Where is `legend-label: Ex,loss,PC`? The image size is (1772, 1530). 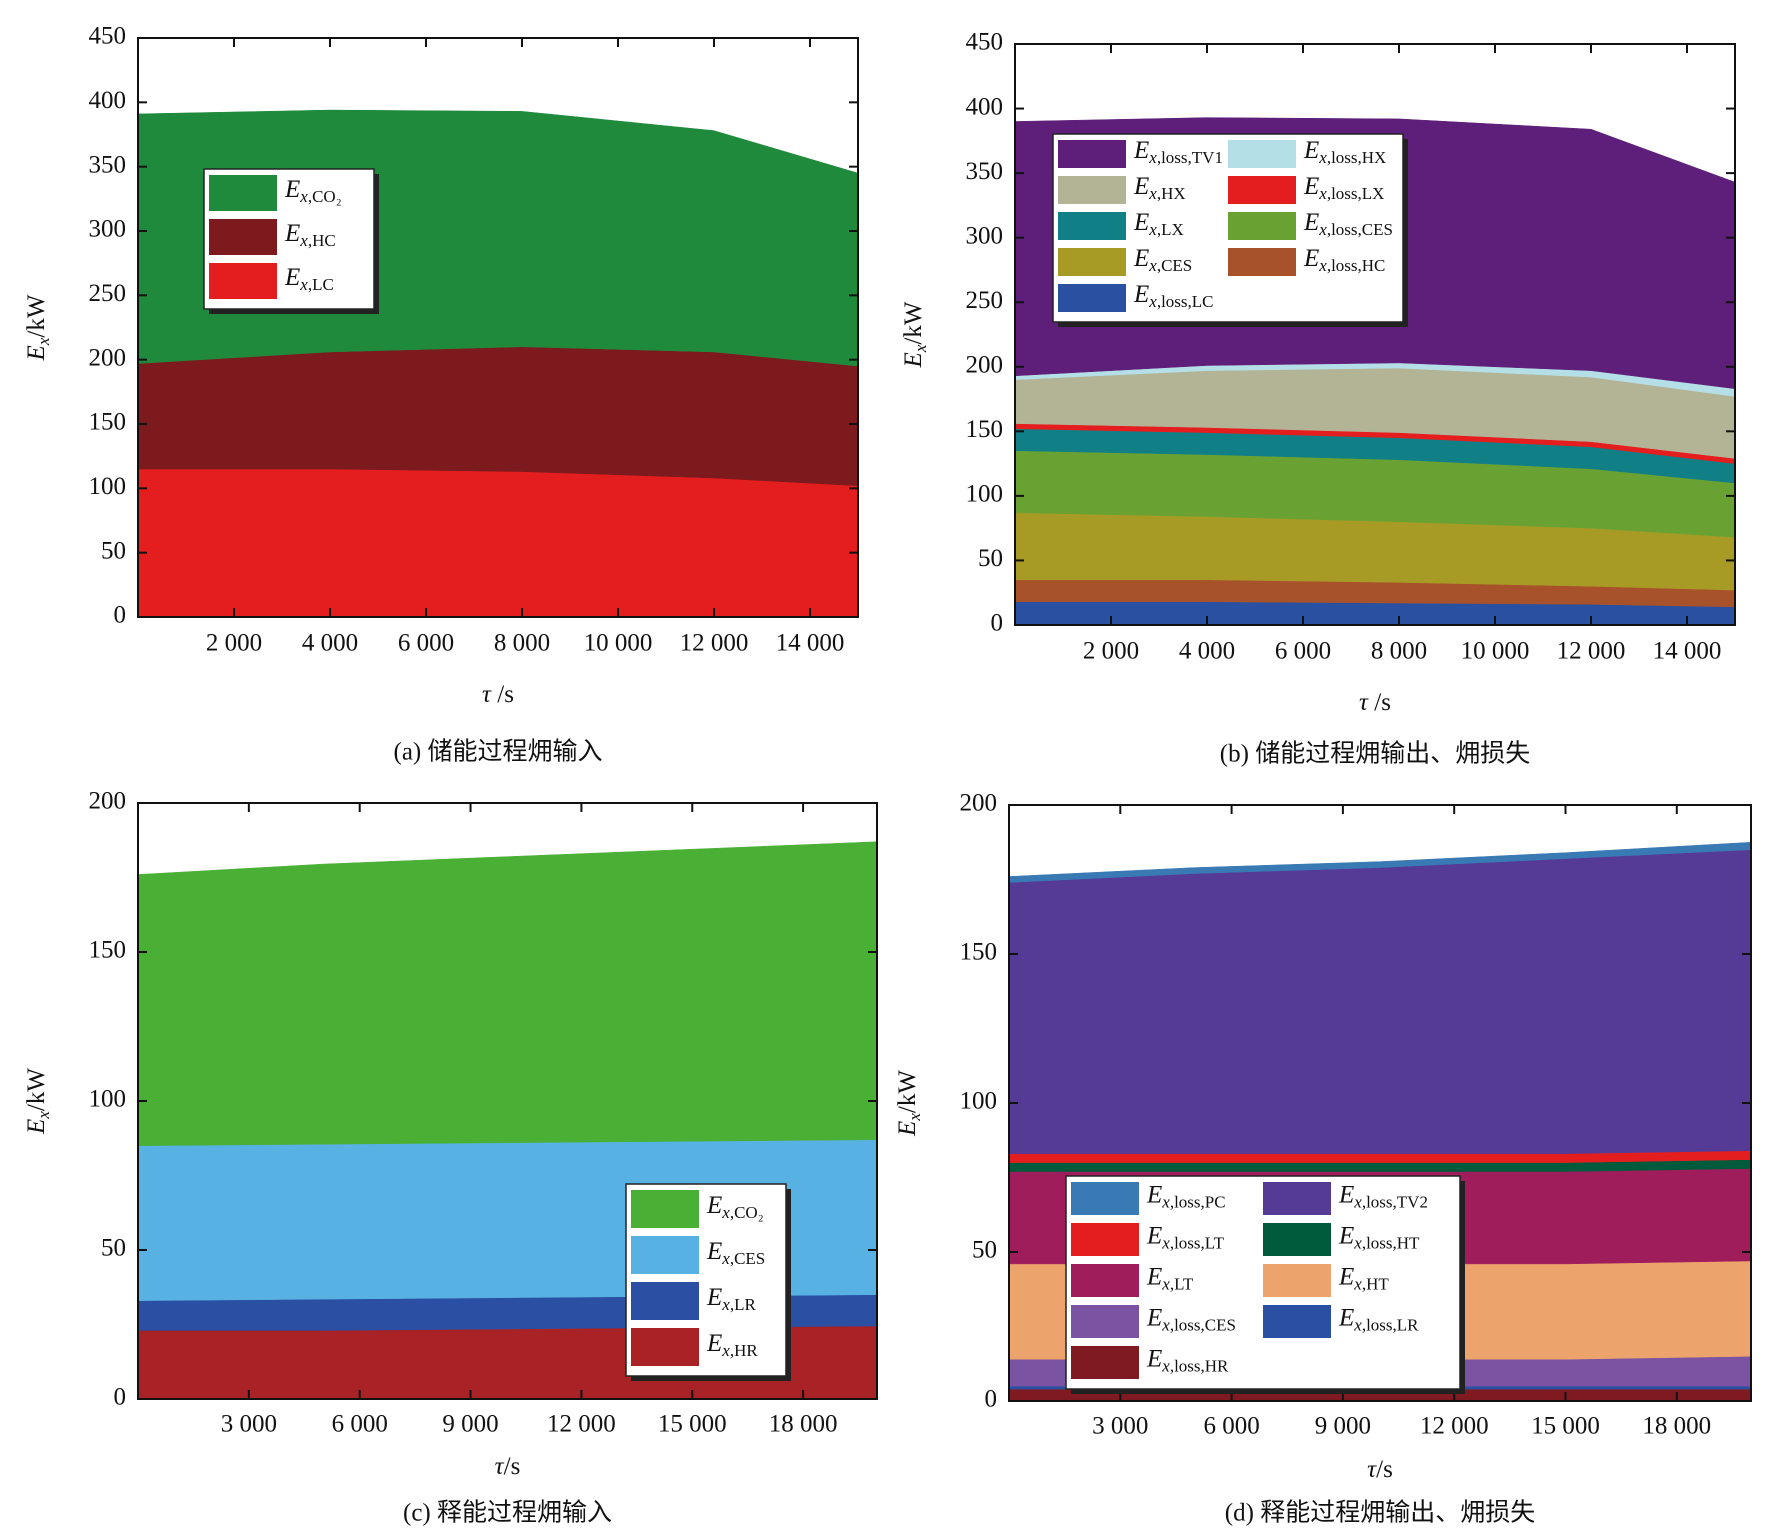 legend-label: Ex,loss,PC is located at coordinates (1186, 1196).